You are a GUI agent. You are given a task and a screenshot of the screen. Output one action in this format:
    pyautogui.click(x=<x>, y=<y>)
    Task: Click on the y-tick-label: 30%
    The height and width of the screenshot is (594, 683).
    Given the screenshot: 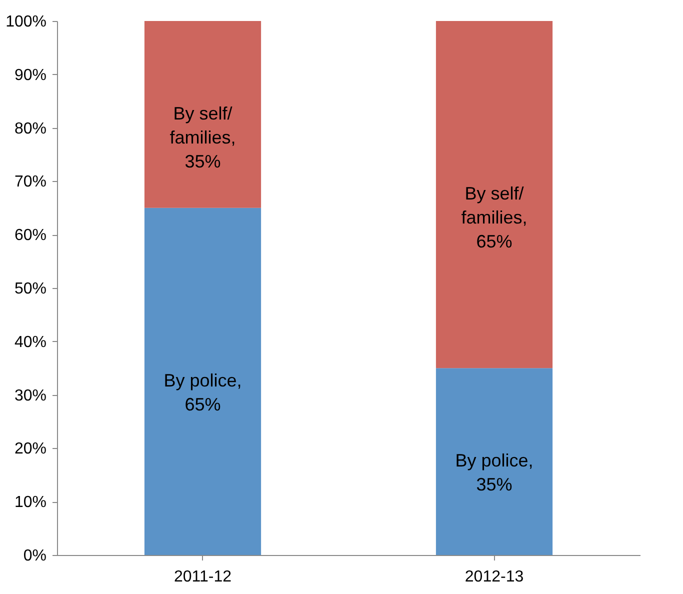 What is the action you would take?
    pyautogui.click(x=30, y=395)
    